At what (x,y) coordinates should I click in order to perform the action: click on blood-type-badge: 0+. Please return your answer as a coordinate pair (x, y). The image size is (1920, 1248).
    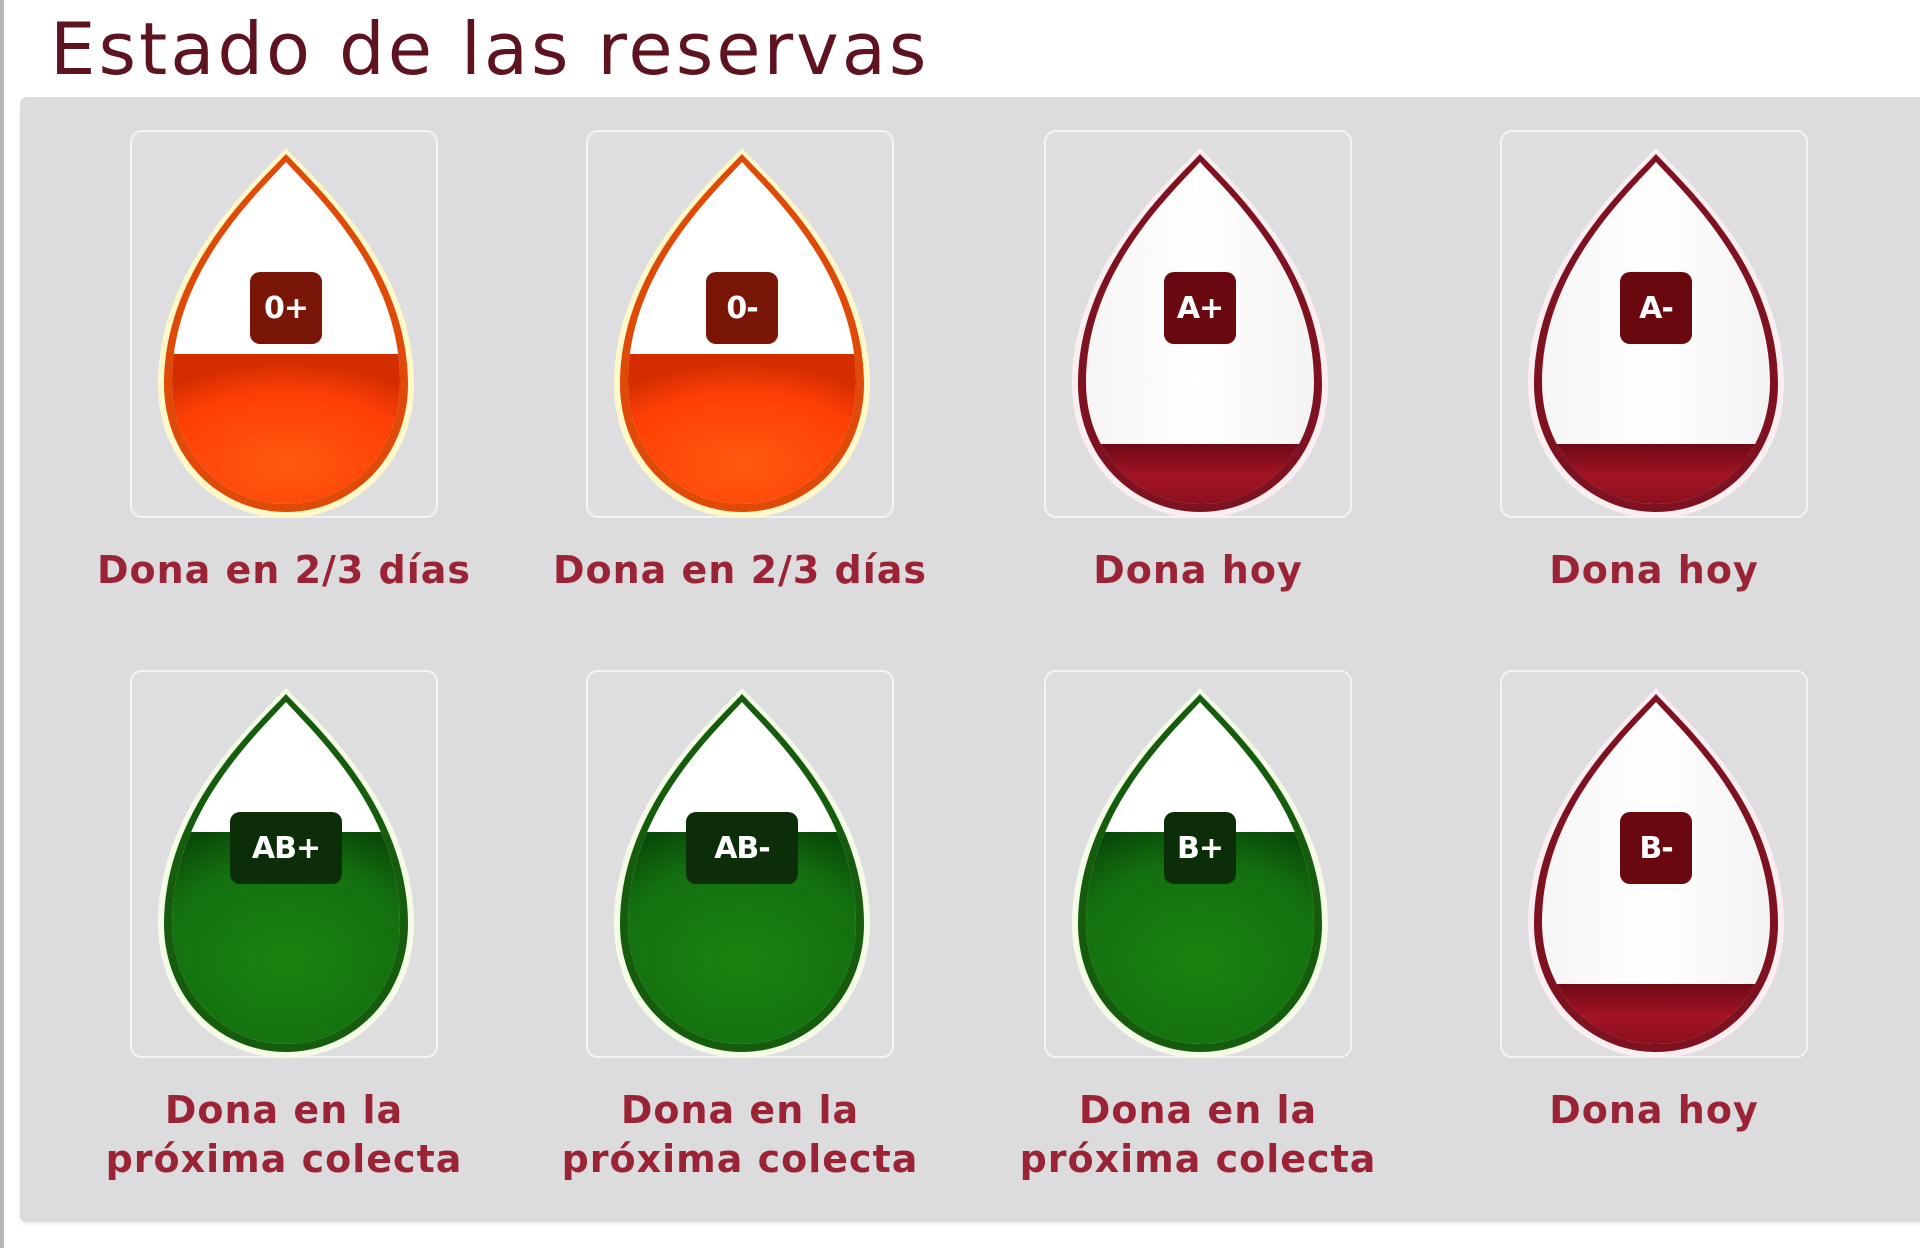
    Looking at the image, I should click on (286, 308).